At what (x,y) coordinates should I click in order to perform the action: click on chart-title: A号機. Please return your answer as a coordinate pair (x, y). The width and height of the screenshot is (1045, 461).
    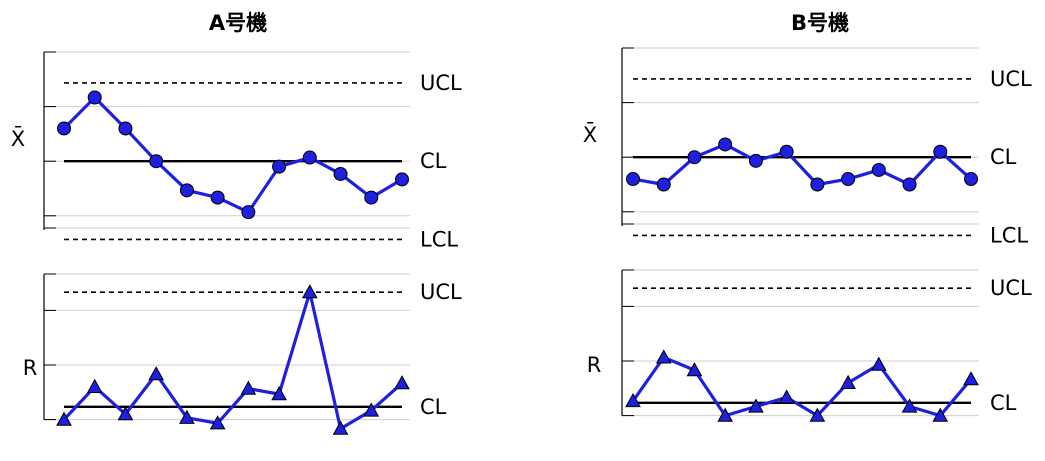
    Looking at the image, I should click on (238, 23).